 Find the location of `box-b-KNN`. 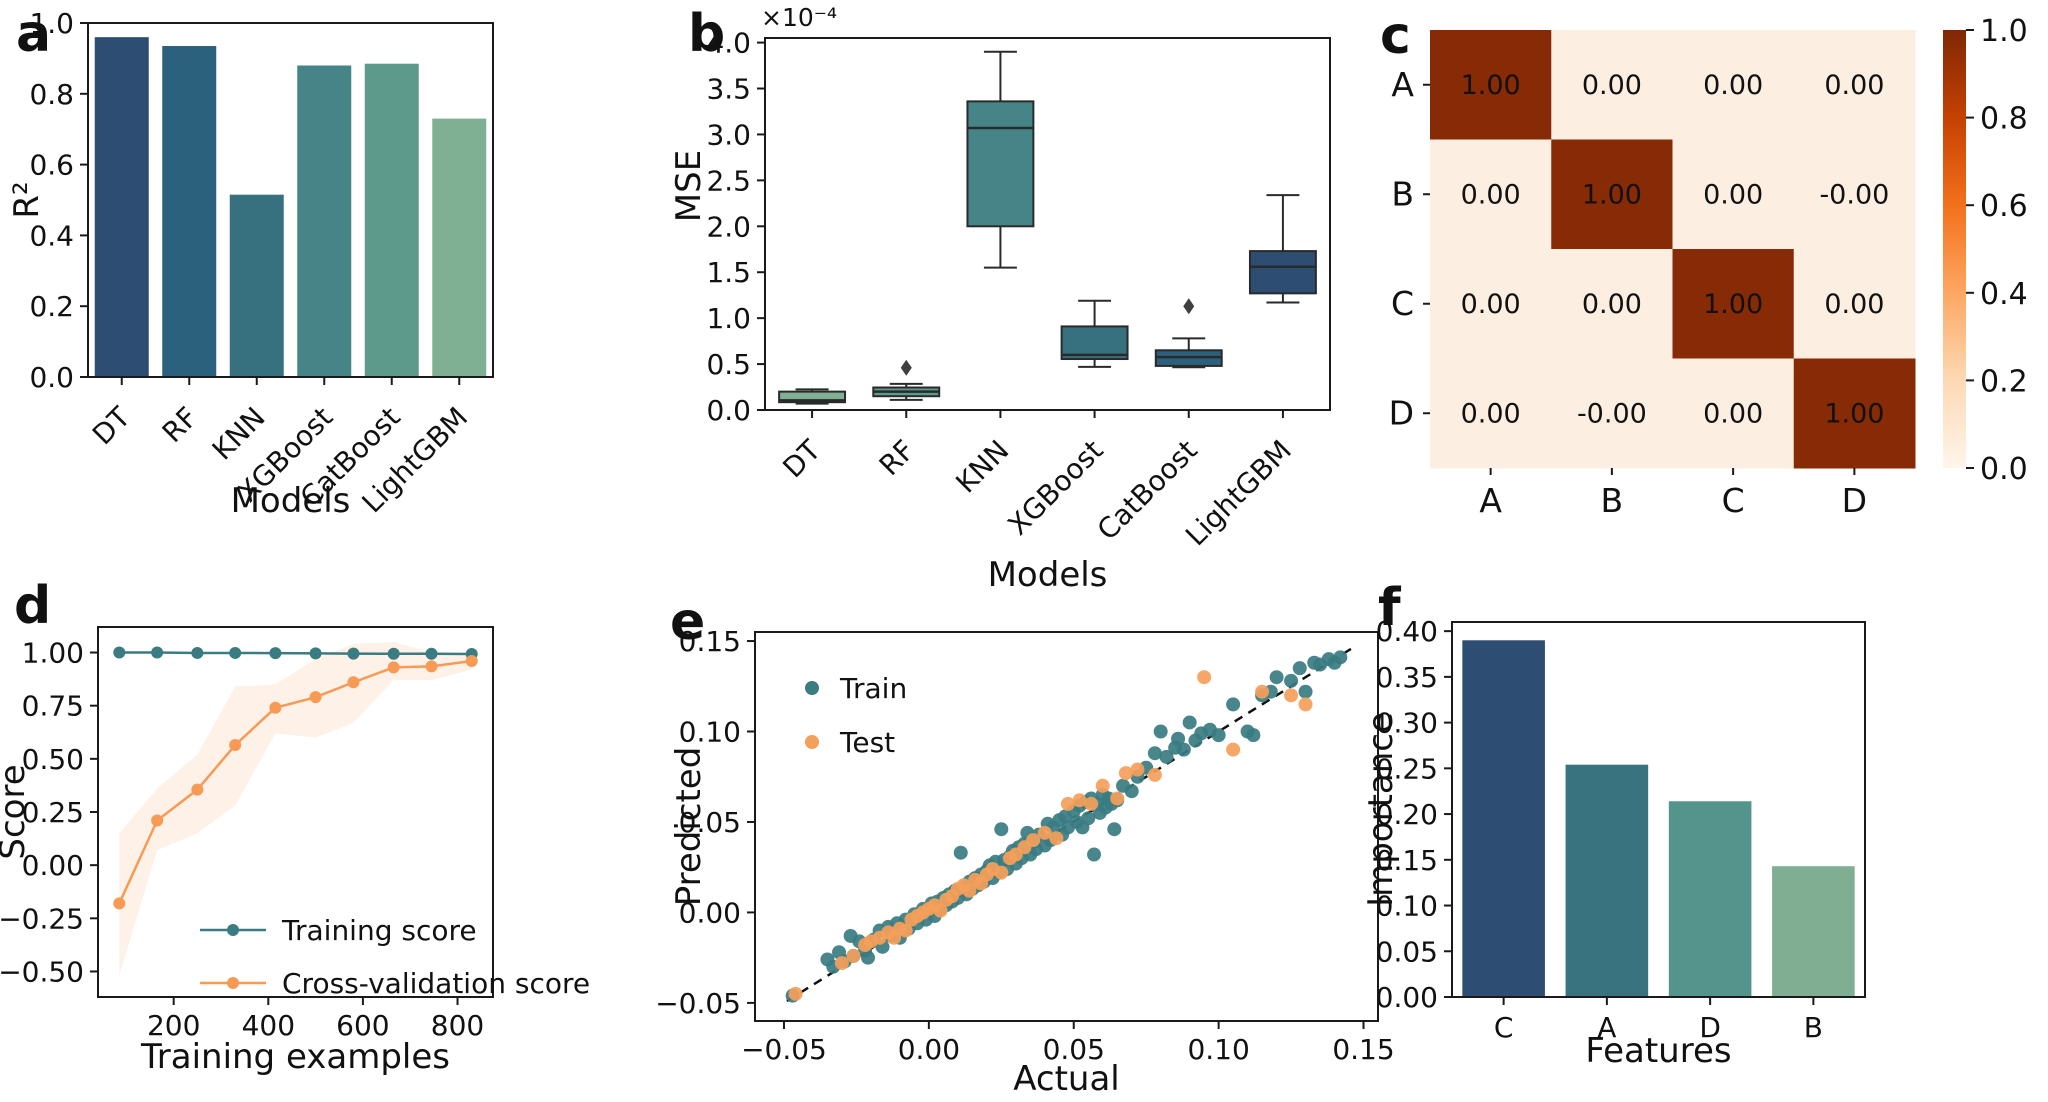

box-b-KNN is located at coordinates (1000, 159).